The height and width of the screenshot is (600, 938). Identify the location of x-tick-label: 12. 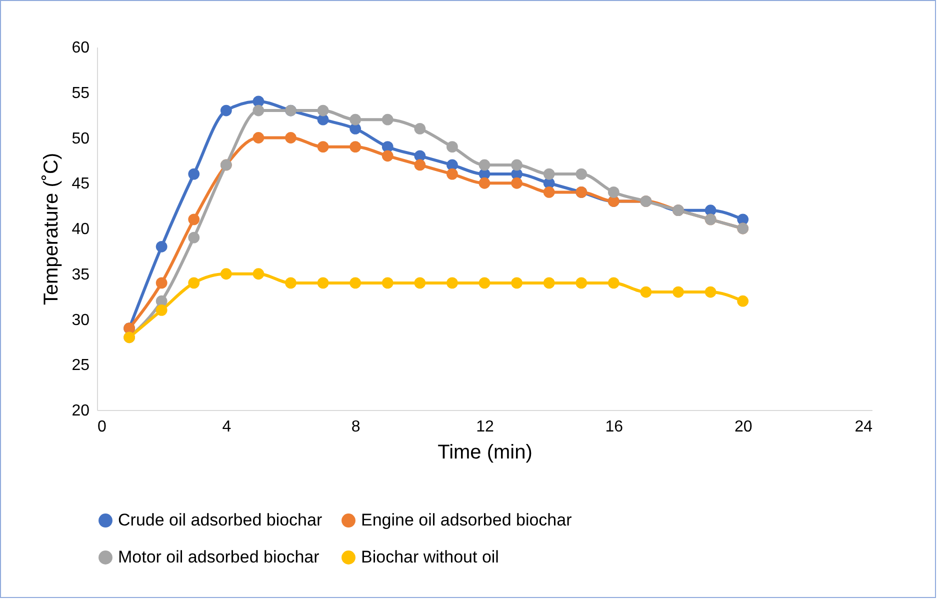
(485, 427).